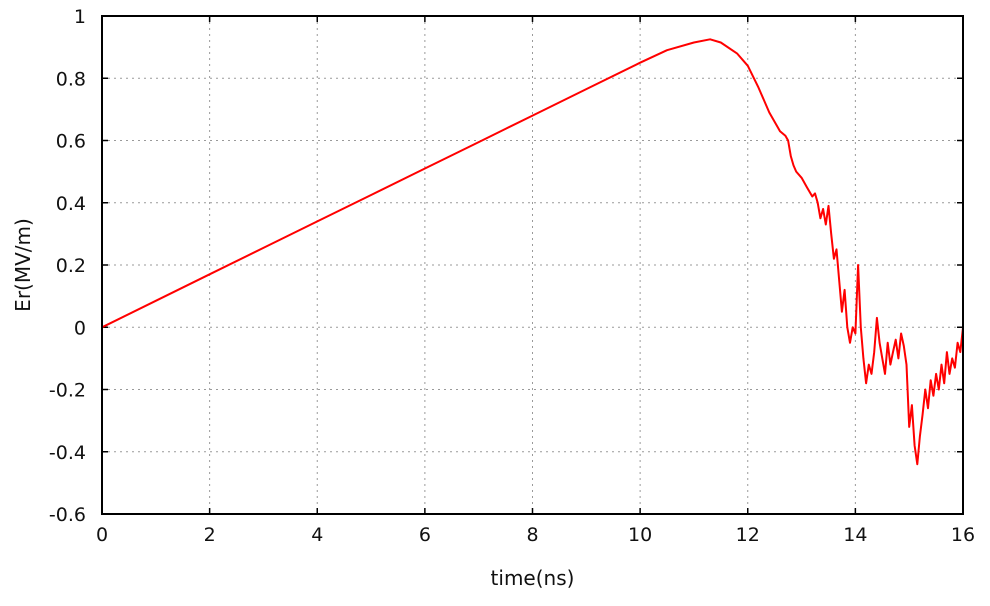  I want to click on y-tick-label: 0.4, so click(71, 204).